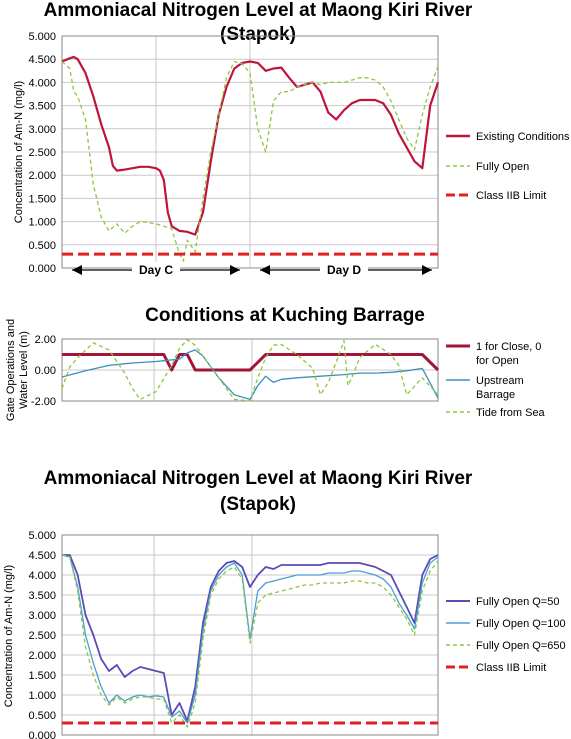 The image size is (571, 739). What do you see at coordinates (258, 34) in the screenshot?
I see `chart-1-title-line2: (Stapok)` at bounding box center [258, 34].